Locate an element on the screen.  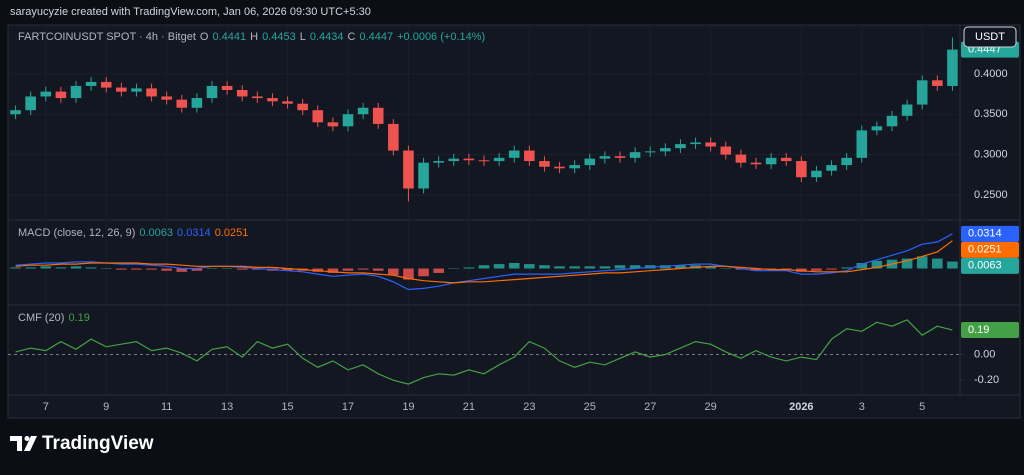
macd-line is located at coordinates (484, 262).